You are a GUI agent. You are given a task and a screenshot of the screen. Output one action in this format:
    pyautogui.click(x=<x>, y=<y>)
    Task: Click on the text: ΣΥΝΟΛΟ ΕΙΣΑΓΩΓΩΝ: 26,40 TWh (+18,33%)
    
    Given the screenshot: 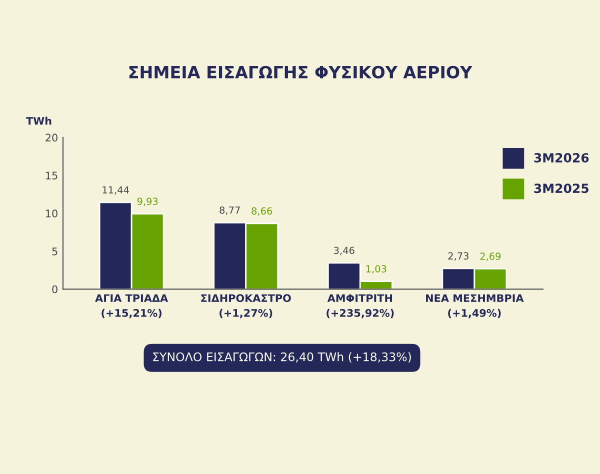 What is the action you would take?
    pyautogui.click(x=282, y=357)
    